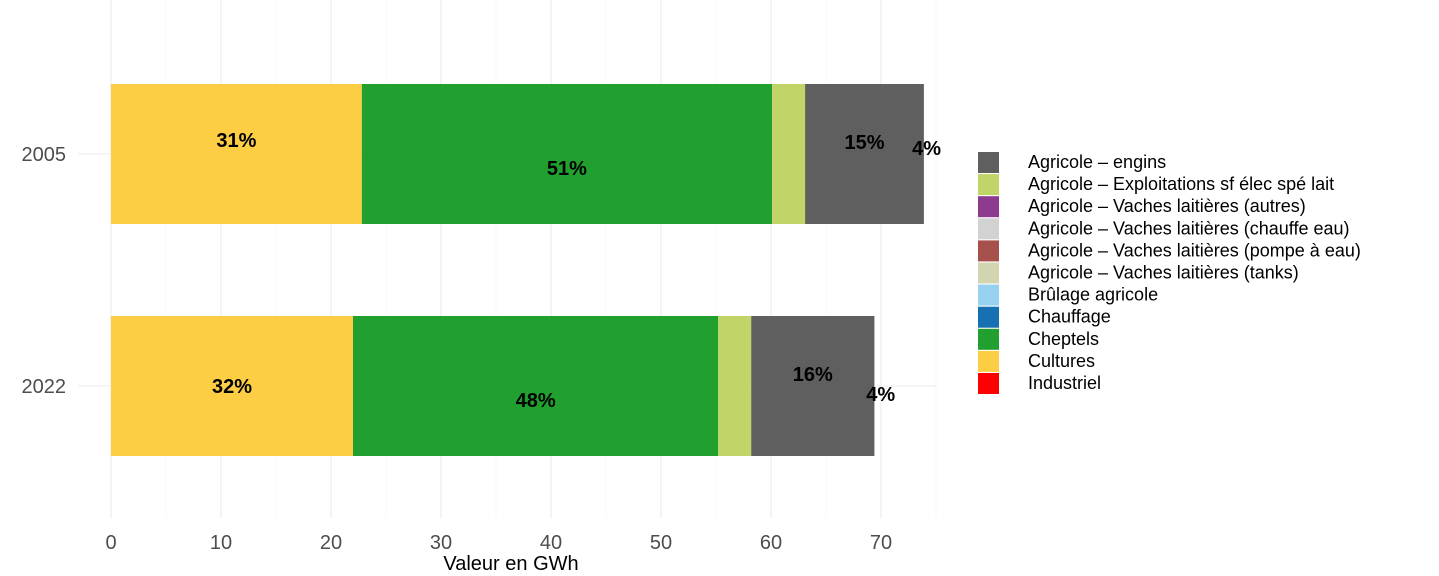 This screenshot has height=576, width=1439. What do you see at coordinates (1167, 206) in the screenshot?
I see `legend-label: Agricole – Vaches laitières (autres)` at bounding box center [1167, 206].